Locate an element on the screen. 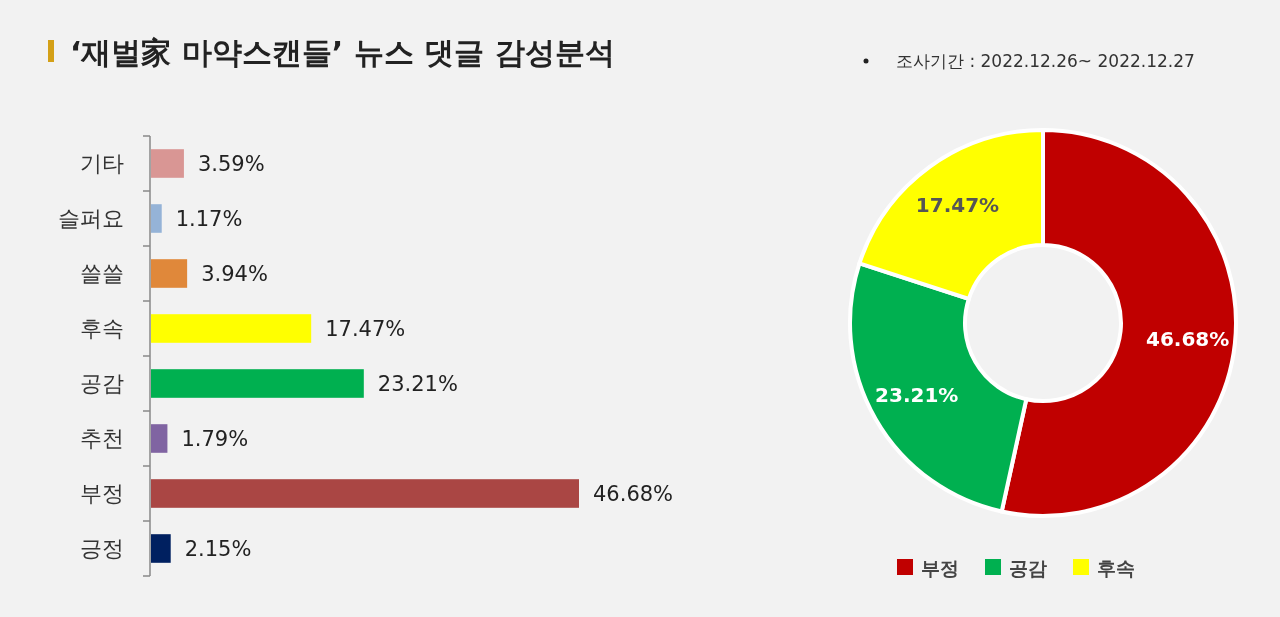  y-tick-label: 부정 is located at coordinates (102, 494).